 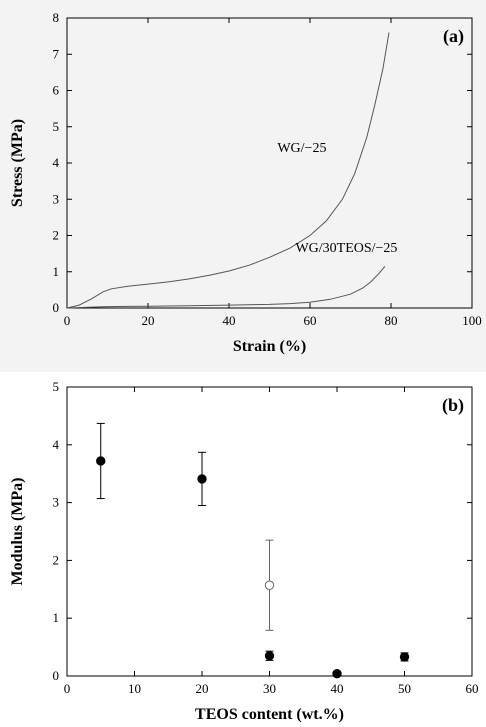 What do you see at coordinates (391, 320) in the screenshot?
I see `a-x-tick-label: 80` at bounding box center [391, 320].